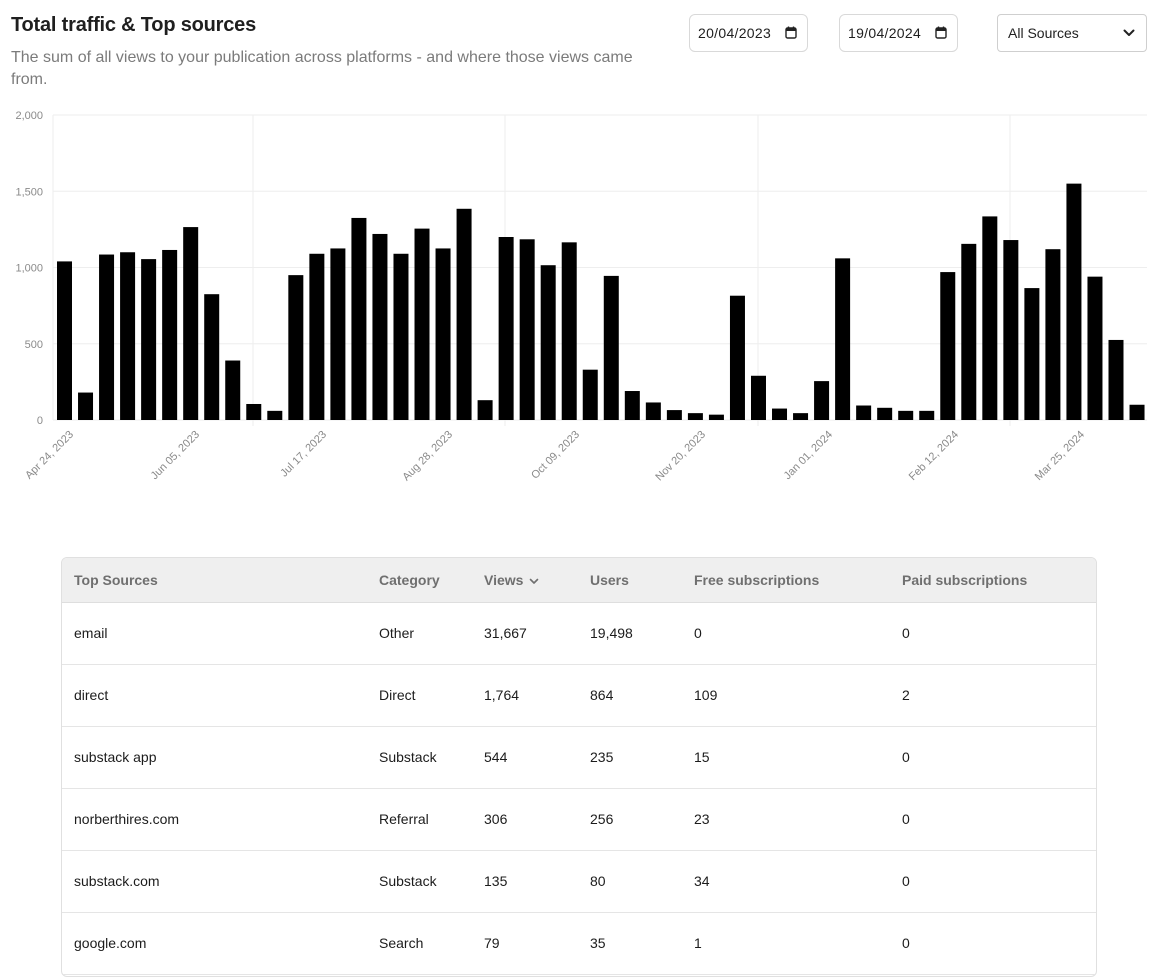 The width and height of the screenshot is (1162, 977). I want to click on sort-down-icon, so click(534, 581).